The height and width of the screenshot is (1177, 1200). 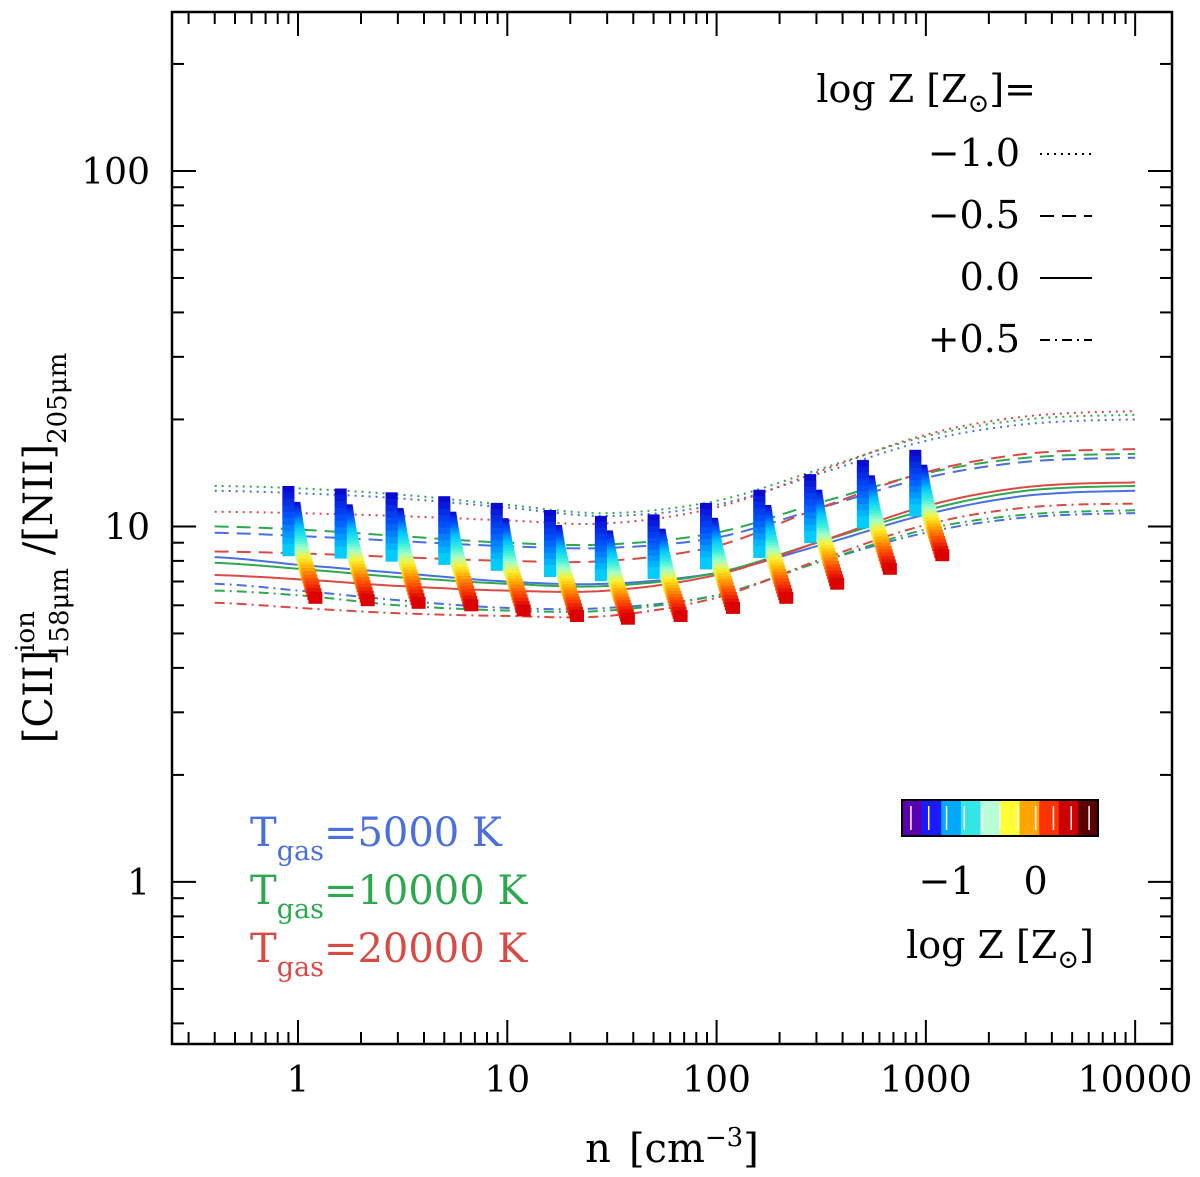 What do you see at coordinates (298, 1080) in the screenshot?
I see `x-tick-label: 1` at bounding box center [298, 1080].